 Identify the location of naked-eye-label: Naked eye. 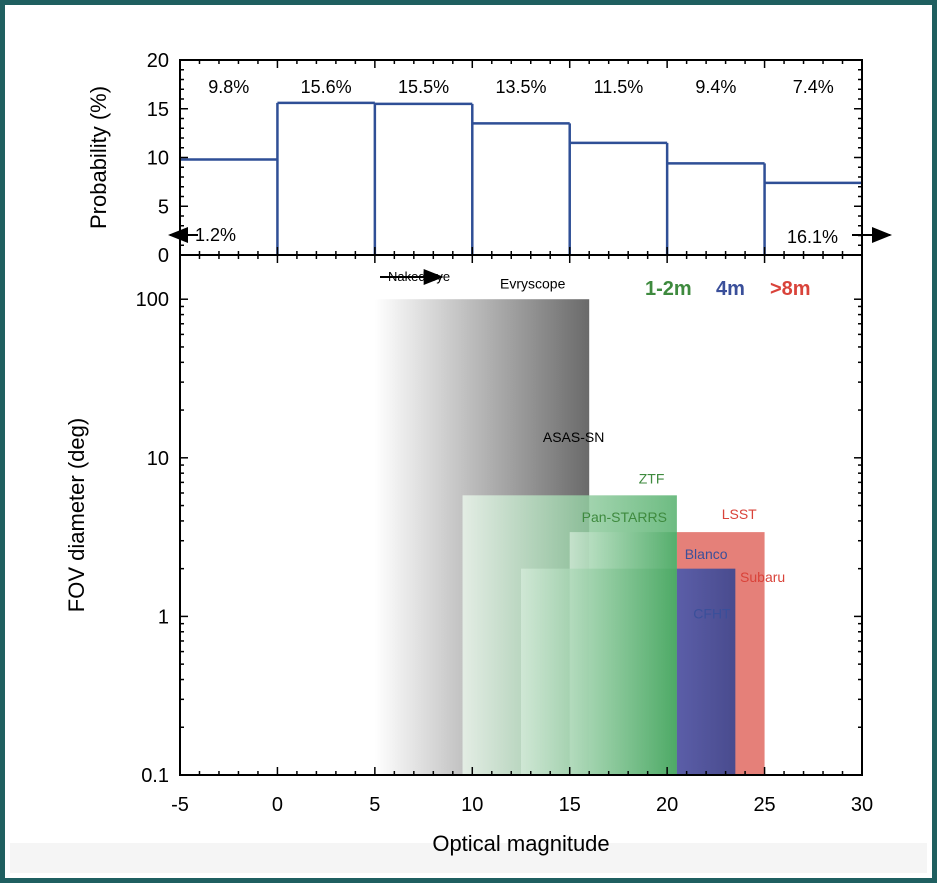
(419, 276).